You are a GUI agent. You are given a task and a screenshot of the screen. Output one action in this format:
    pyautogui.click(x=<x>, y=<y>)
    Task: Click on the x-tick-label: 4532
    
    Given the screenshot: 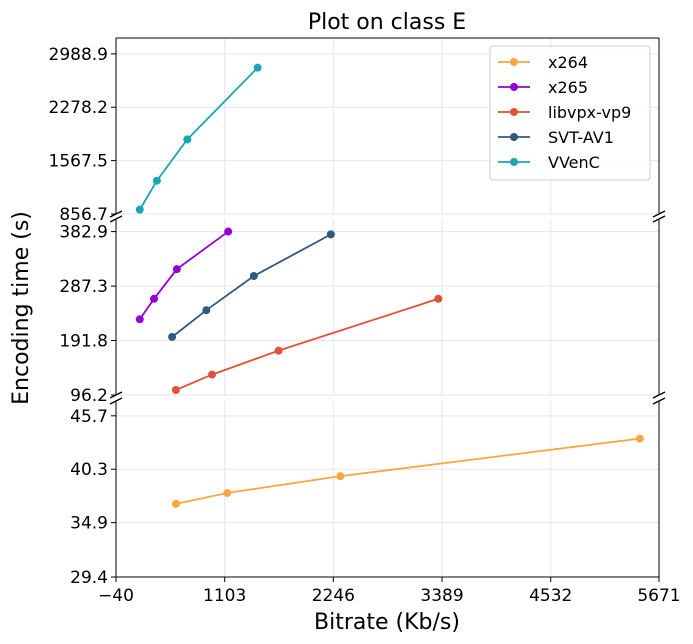 What is the action you would take?
    pyautogui.click(x=550, y=596)
    